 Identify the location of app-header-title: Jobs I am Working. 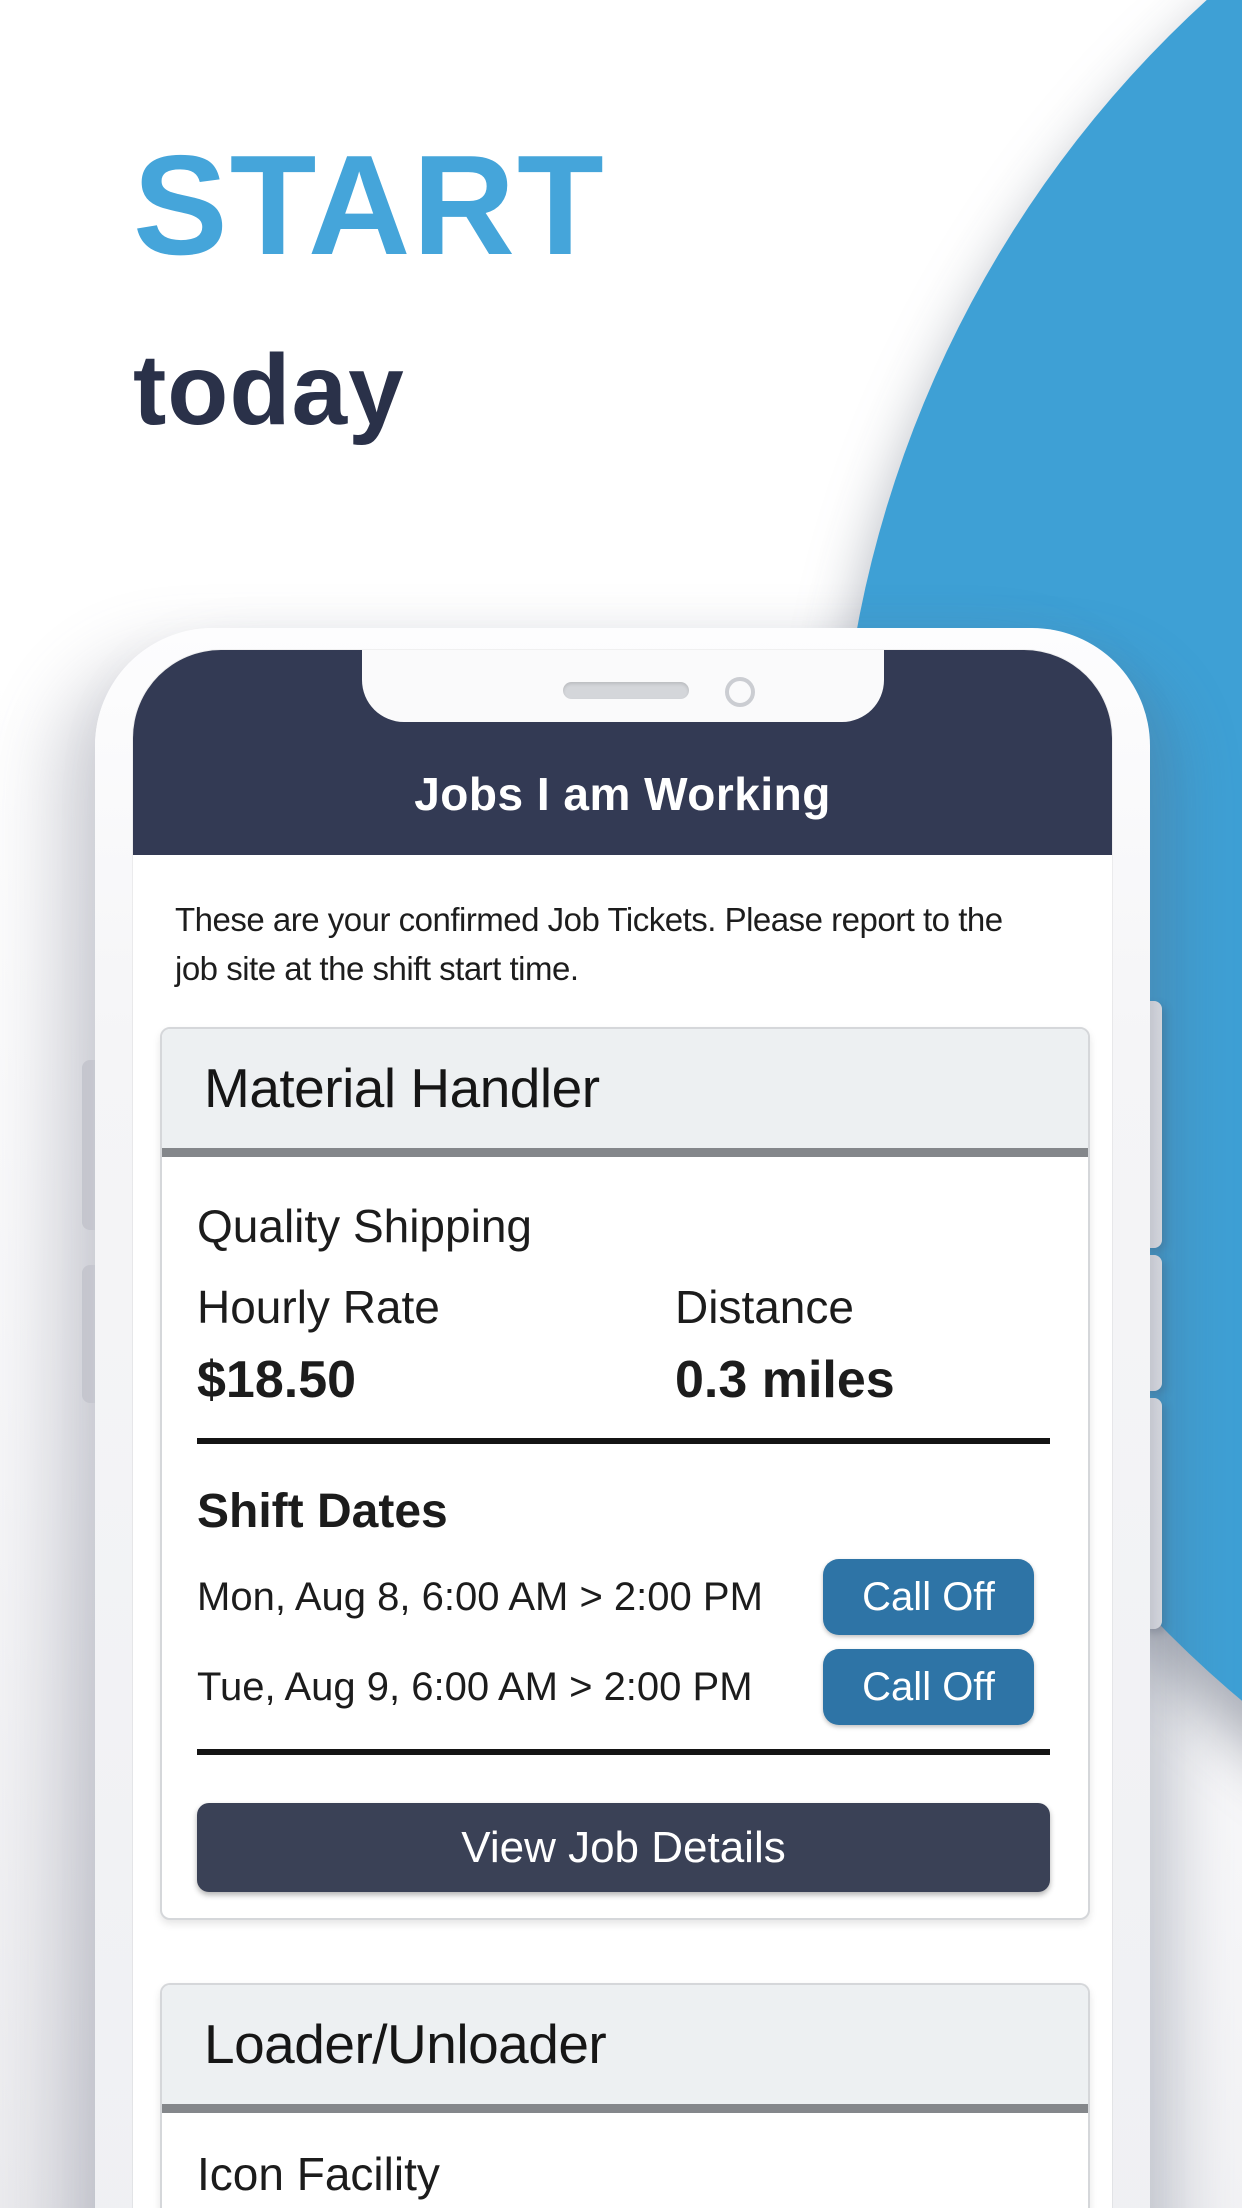
(622, 794).